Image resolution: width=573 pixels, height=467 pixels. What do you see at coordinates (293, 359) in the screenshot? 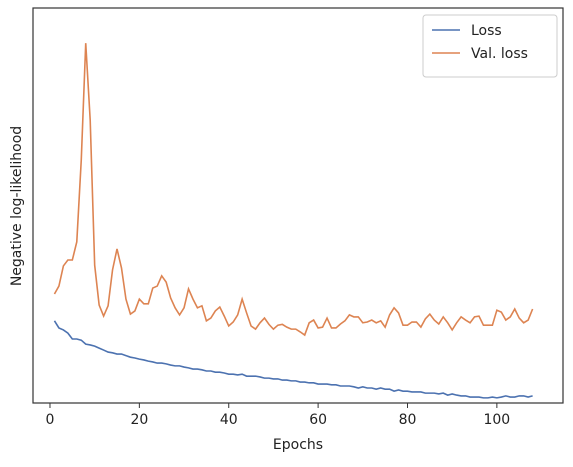
I see `line-series` at bounding box center [293, 359].